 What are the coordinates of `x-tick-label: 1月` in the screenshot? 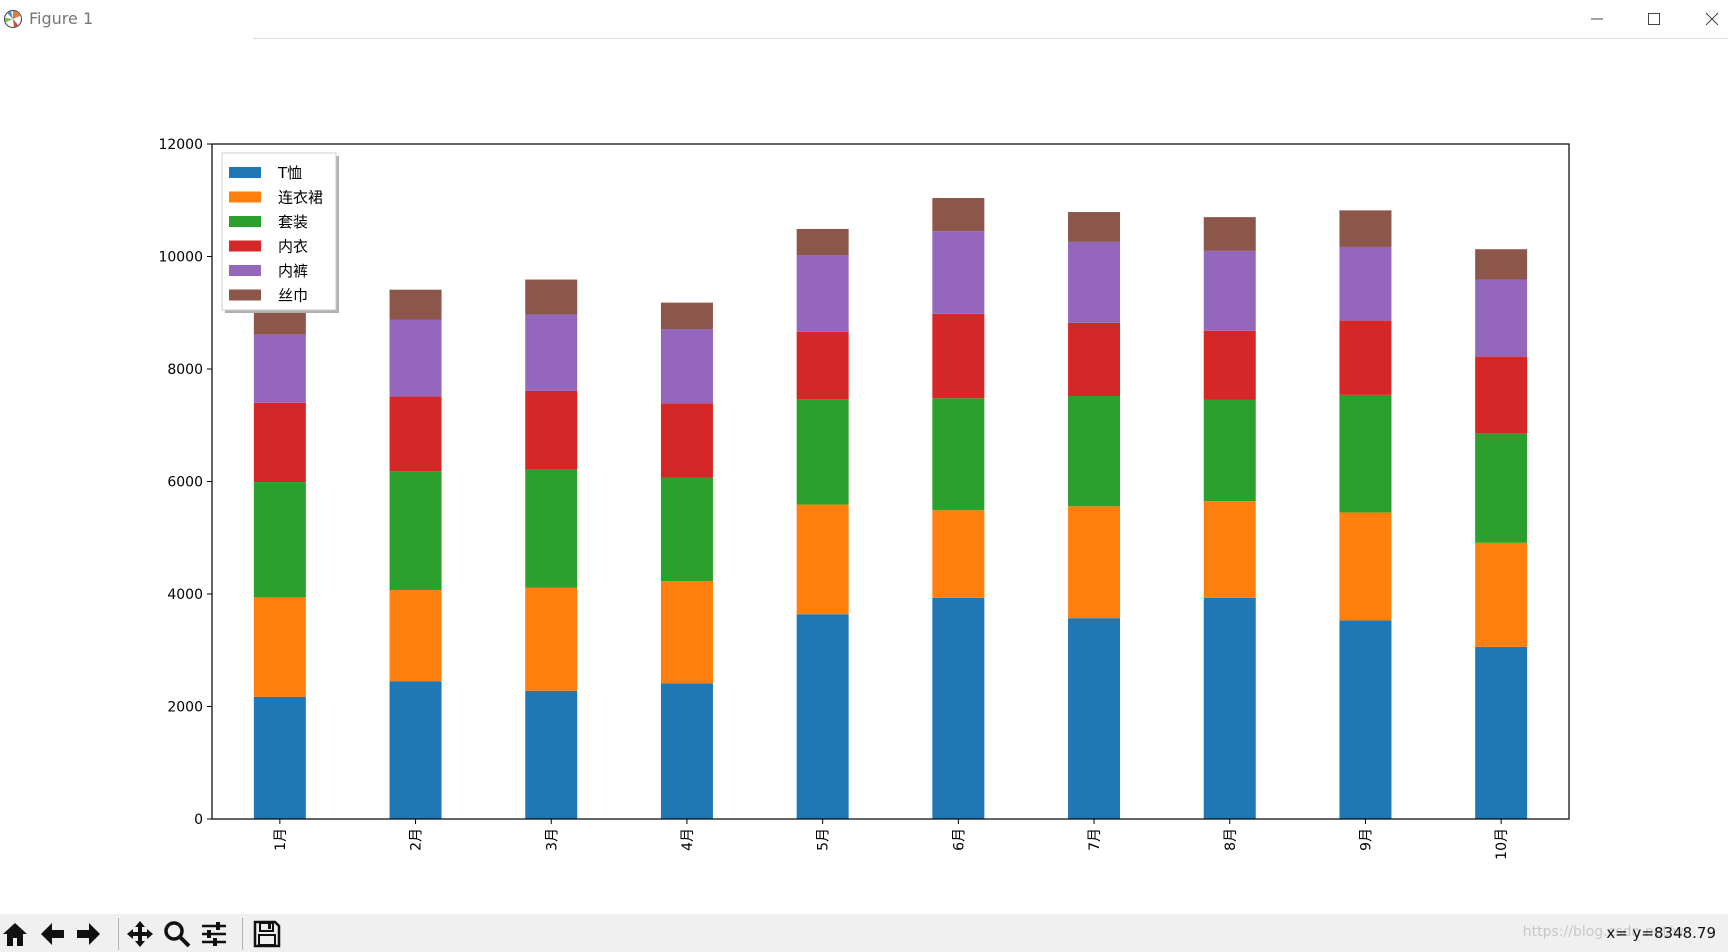 It's located at (281, 839).